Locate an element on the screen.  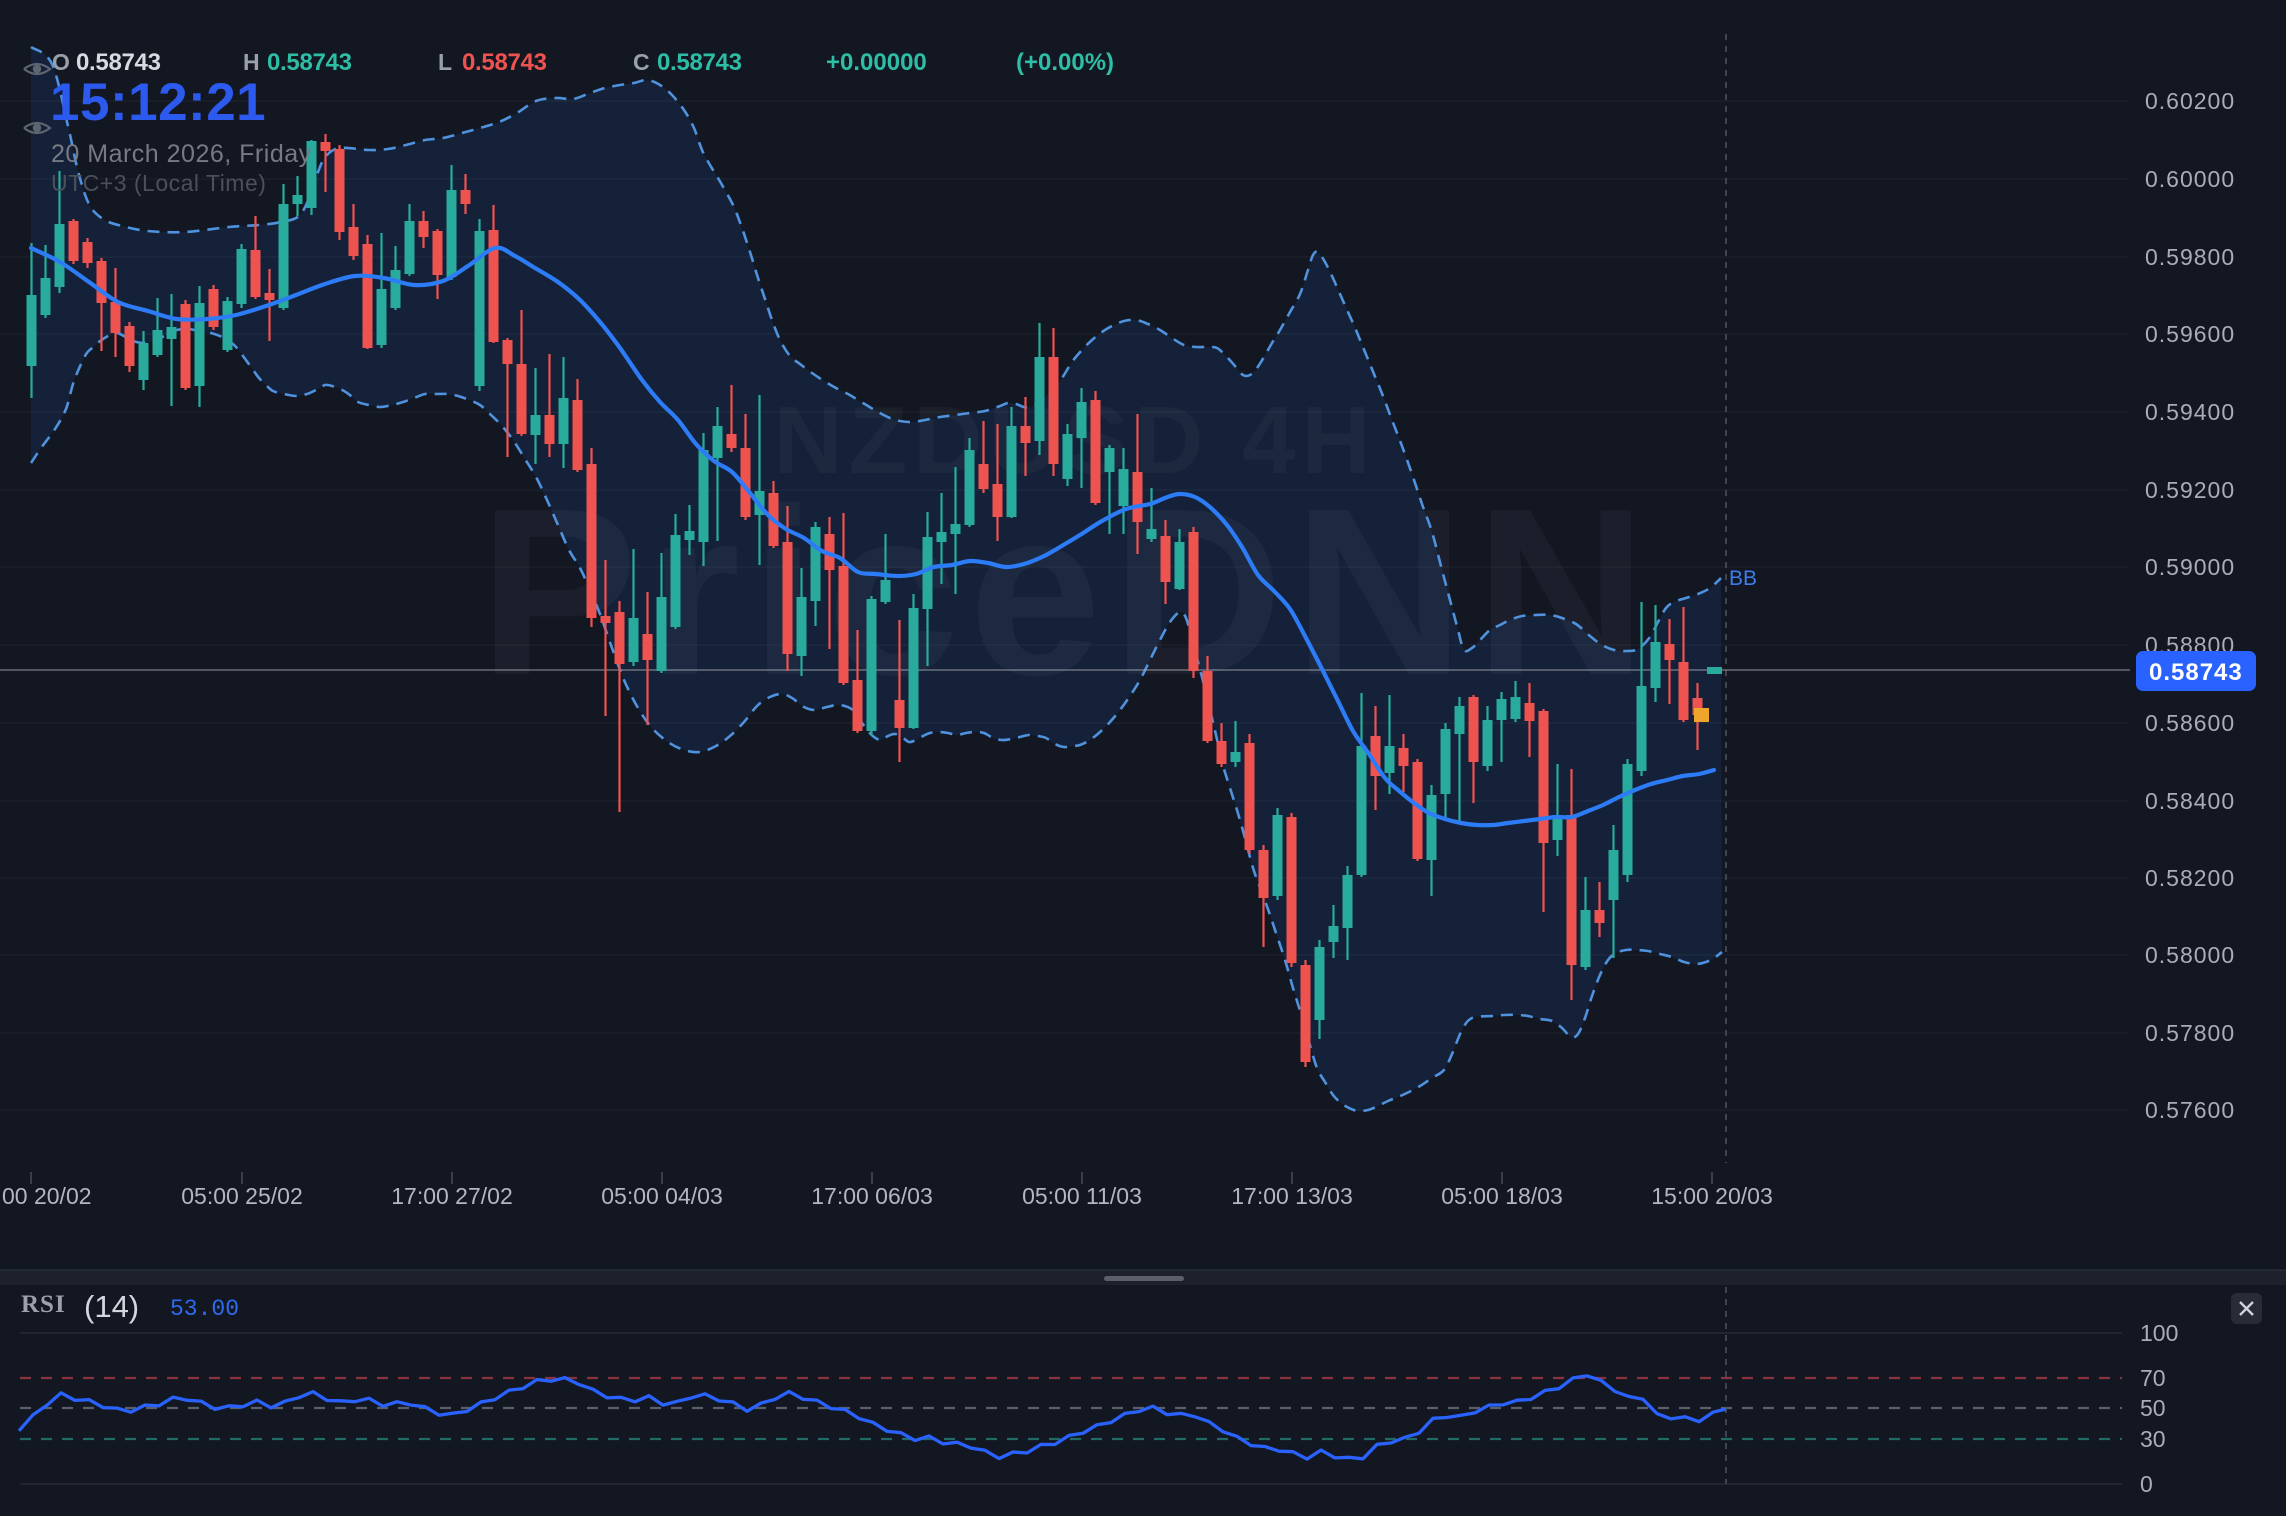
svg-text: H is located at coordinates (251, 62).